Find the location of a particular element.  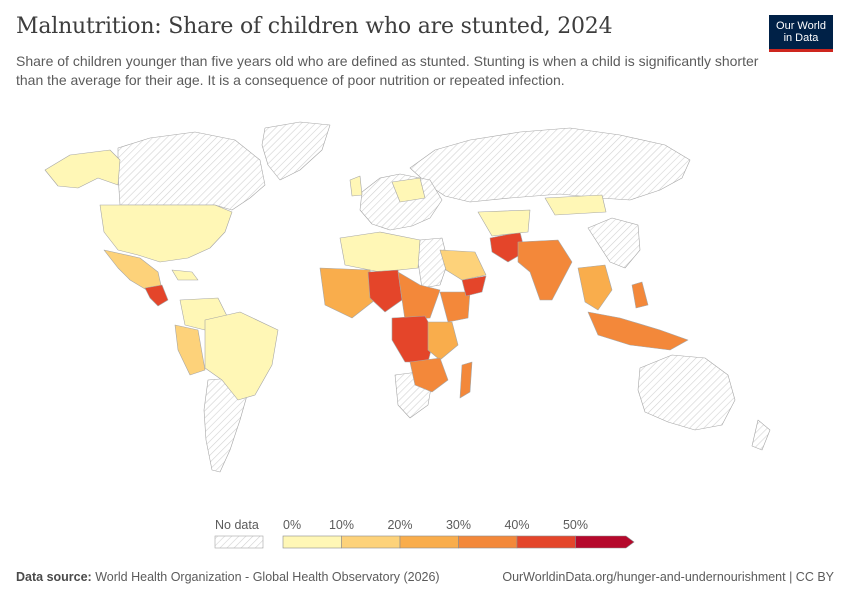

region-north-africa is located at coordinates (380, 252).